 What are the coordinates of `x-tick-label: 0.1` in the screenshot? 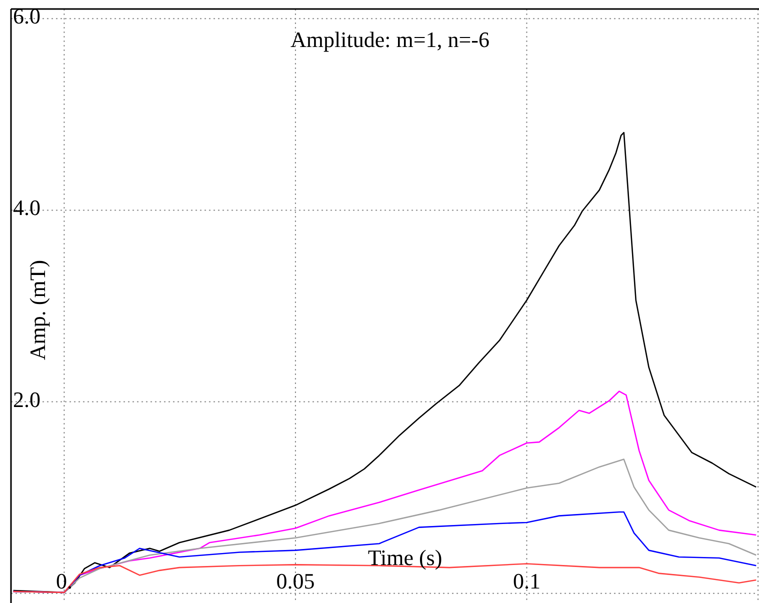 It's located at (526, 581).